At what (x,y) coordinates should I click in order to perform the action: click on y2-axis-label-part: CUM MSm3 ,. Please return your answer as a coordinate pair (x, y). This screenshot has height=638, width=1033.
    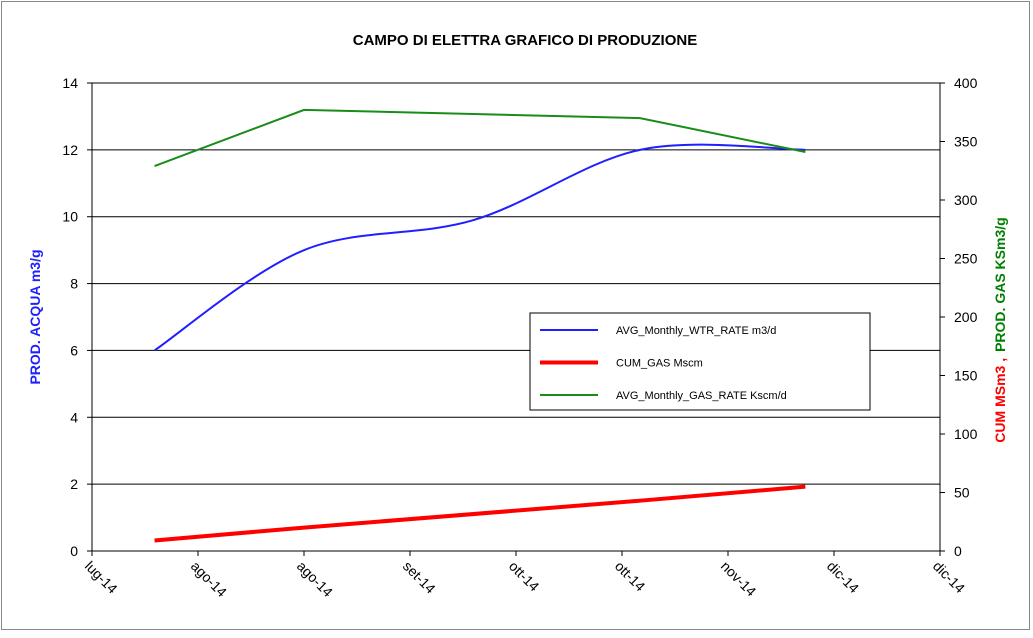
    Looking at the image, I should click on (1000, 400).